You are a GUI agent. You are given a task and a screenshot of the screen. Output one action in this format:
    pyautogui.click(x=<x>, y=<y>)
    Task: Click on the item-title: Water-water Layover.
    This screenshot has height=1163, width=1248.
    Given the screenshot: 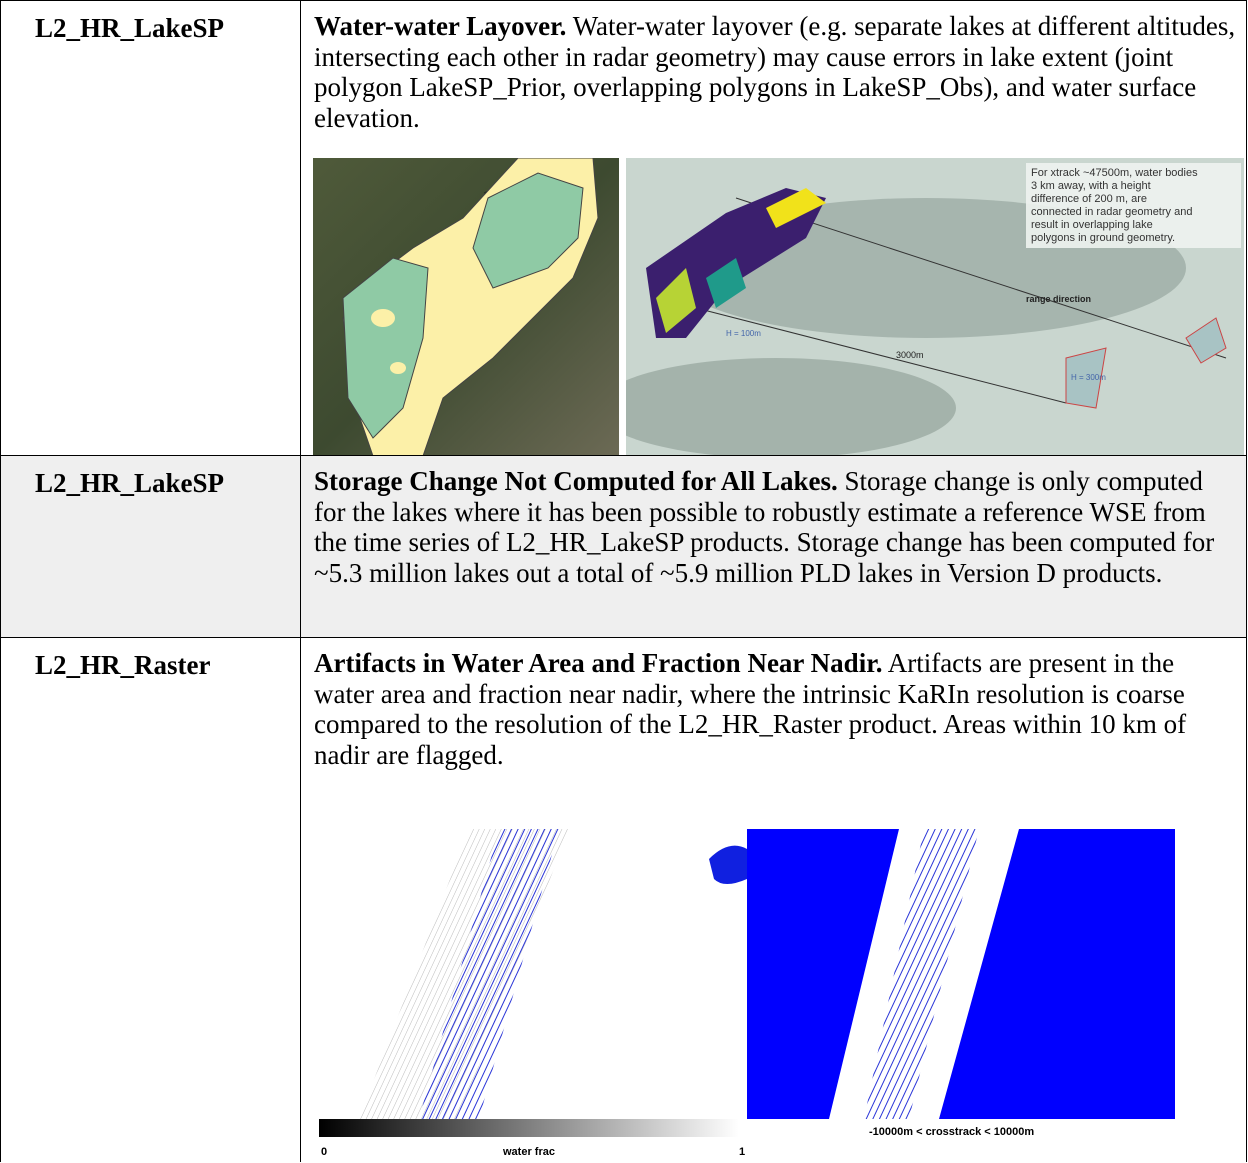 What is the action you would take?
    pyautogui.click(x=440, y=26)
    